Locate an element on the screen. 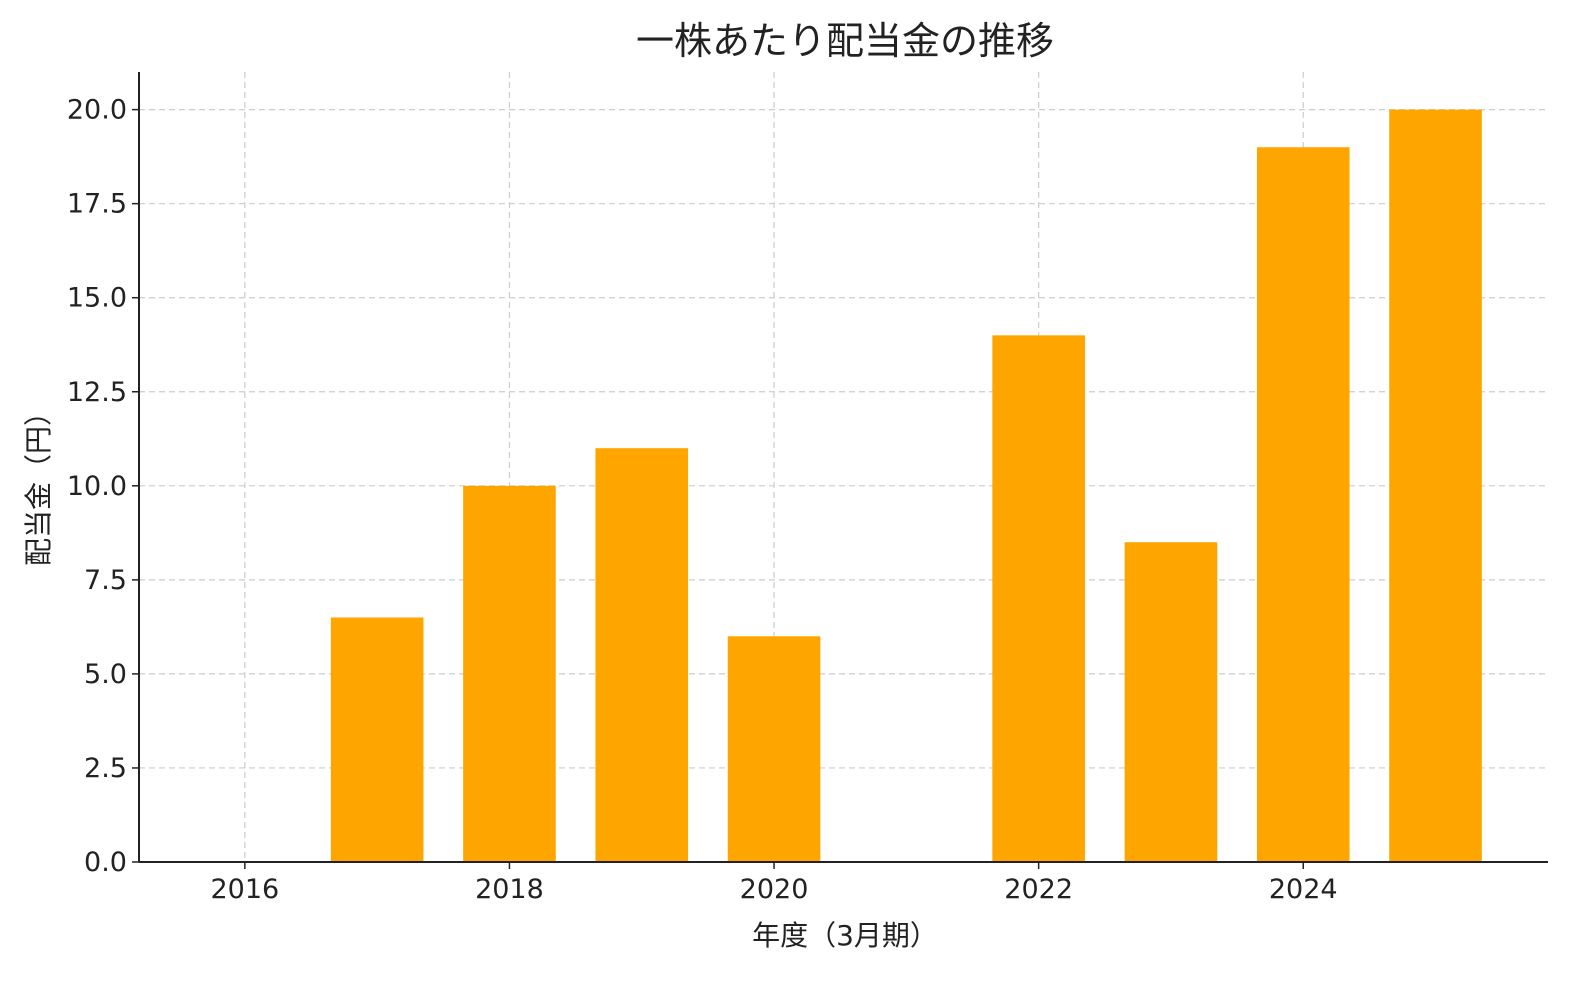  bar-2017 is located at coordinates (377, 739).